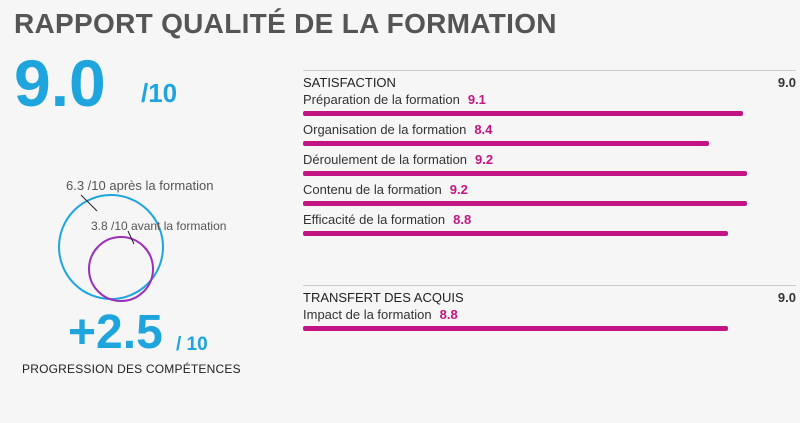 Image resolution: width=800 pixels, height=423 pixels. Describe the element at coordinates (159, 93) in the screenshot. I see `overall-score-unit: /10` at that location.